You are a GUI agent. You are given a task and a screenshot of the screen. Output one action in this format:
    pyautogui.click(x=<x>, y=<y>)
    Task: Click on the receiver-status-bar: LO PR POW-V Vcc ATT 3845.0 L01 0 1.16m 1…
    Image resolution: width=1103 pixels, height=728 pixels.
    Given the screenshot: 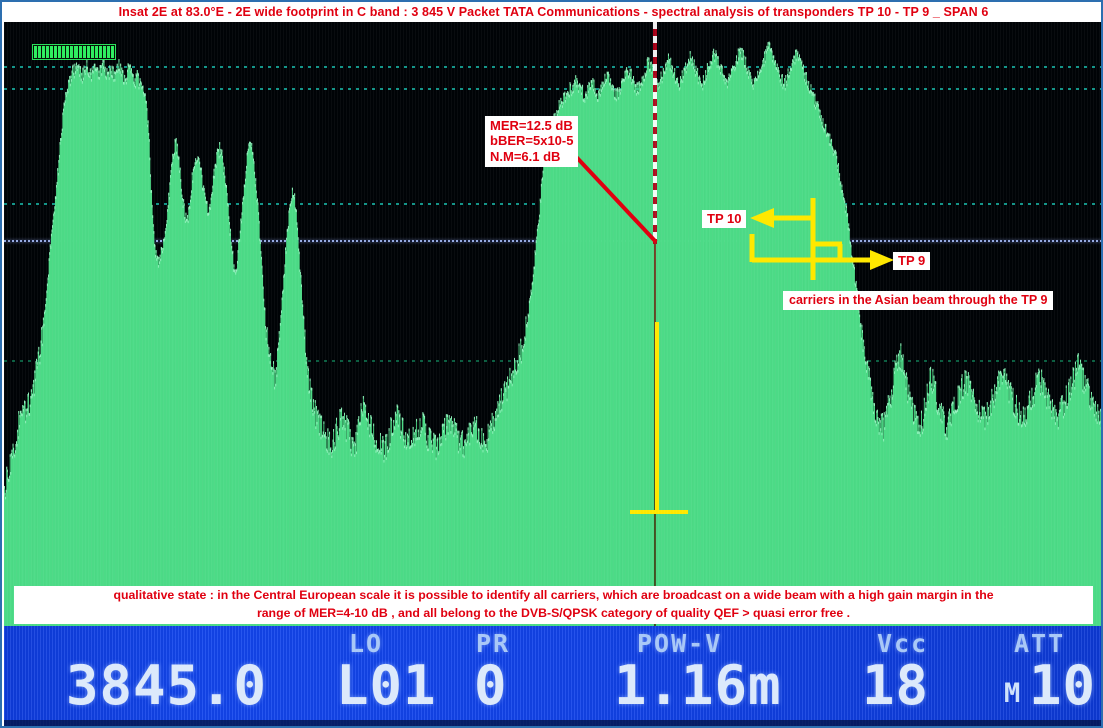 What is the action you would take?
    pyautogui.click(x=552, y=676)
    